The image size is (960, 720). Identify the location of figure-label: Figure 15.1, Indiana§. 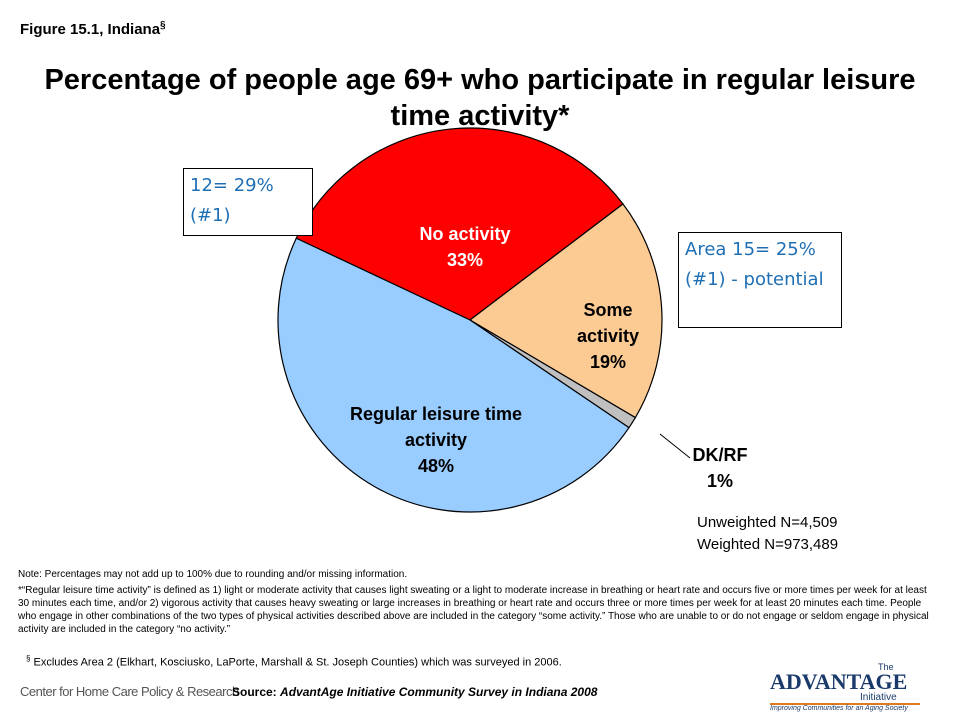
(93, 29).